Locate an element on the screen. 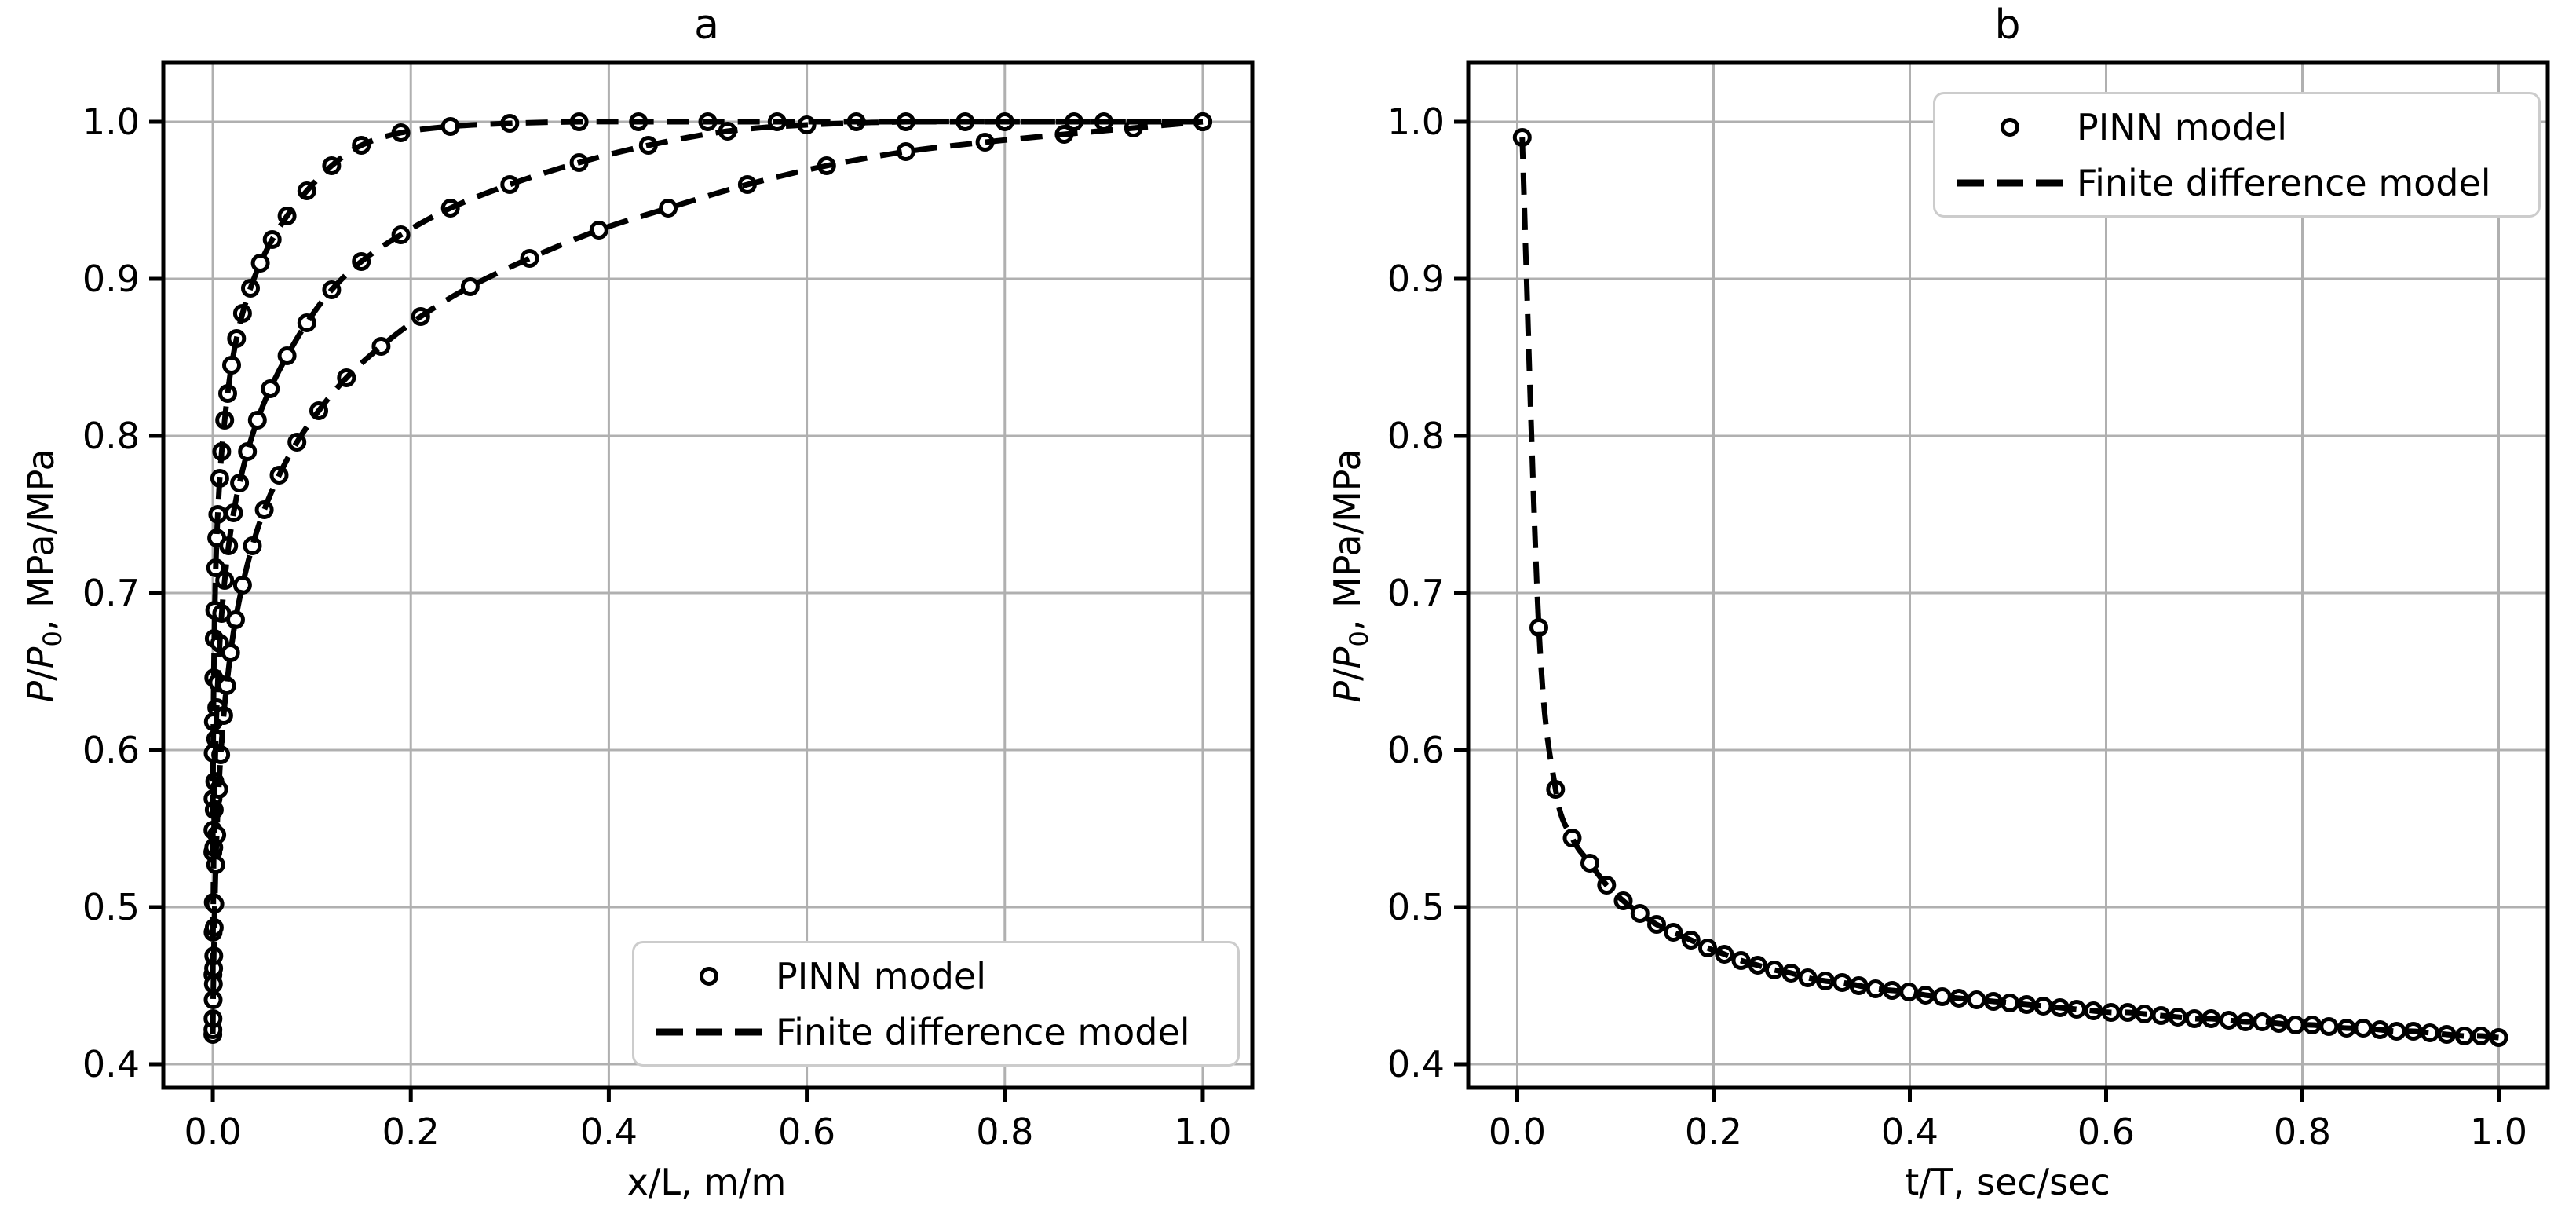  subplot-b-xaxis-label: t/T, sec/sec is located at coordinates (2007, 1182).